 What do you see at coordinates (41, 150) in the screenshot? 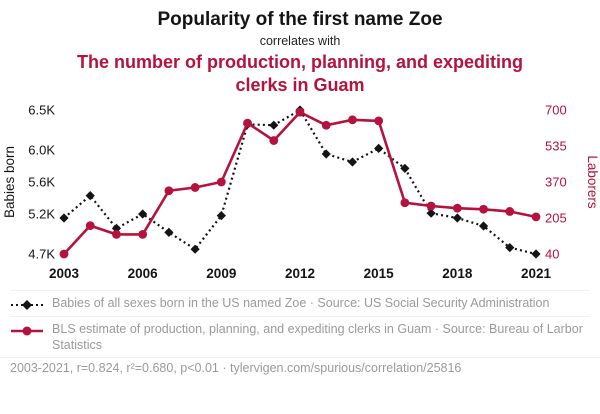
I see `left-axis-tick-label: 6.0K` at bounding box center [41, 150].